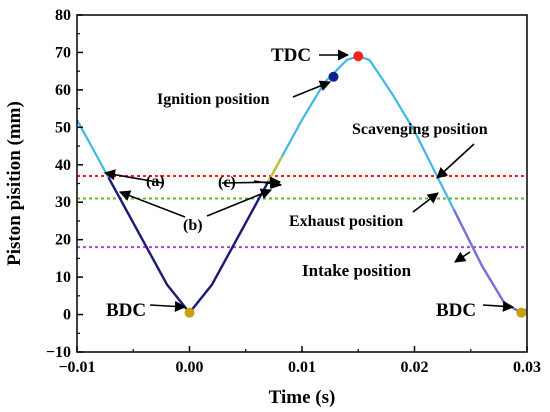 The height and width of the screenshot is (412, 550). What do you see at coordinates (76, 367) in the screenshot?
I see `x-tick-label: −0.01` at bounding box center [76, 367].